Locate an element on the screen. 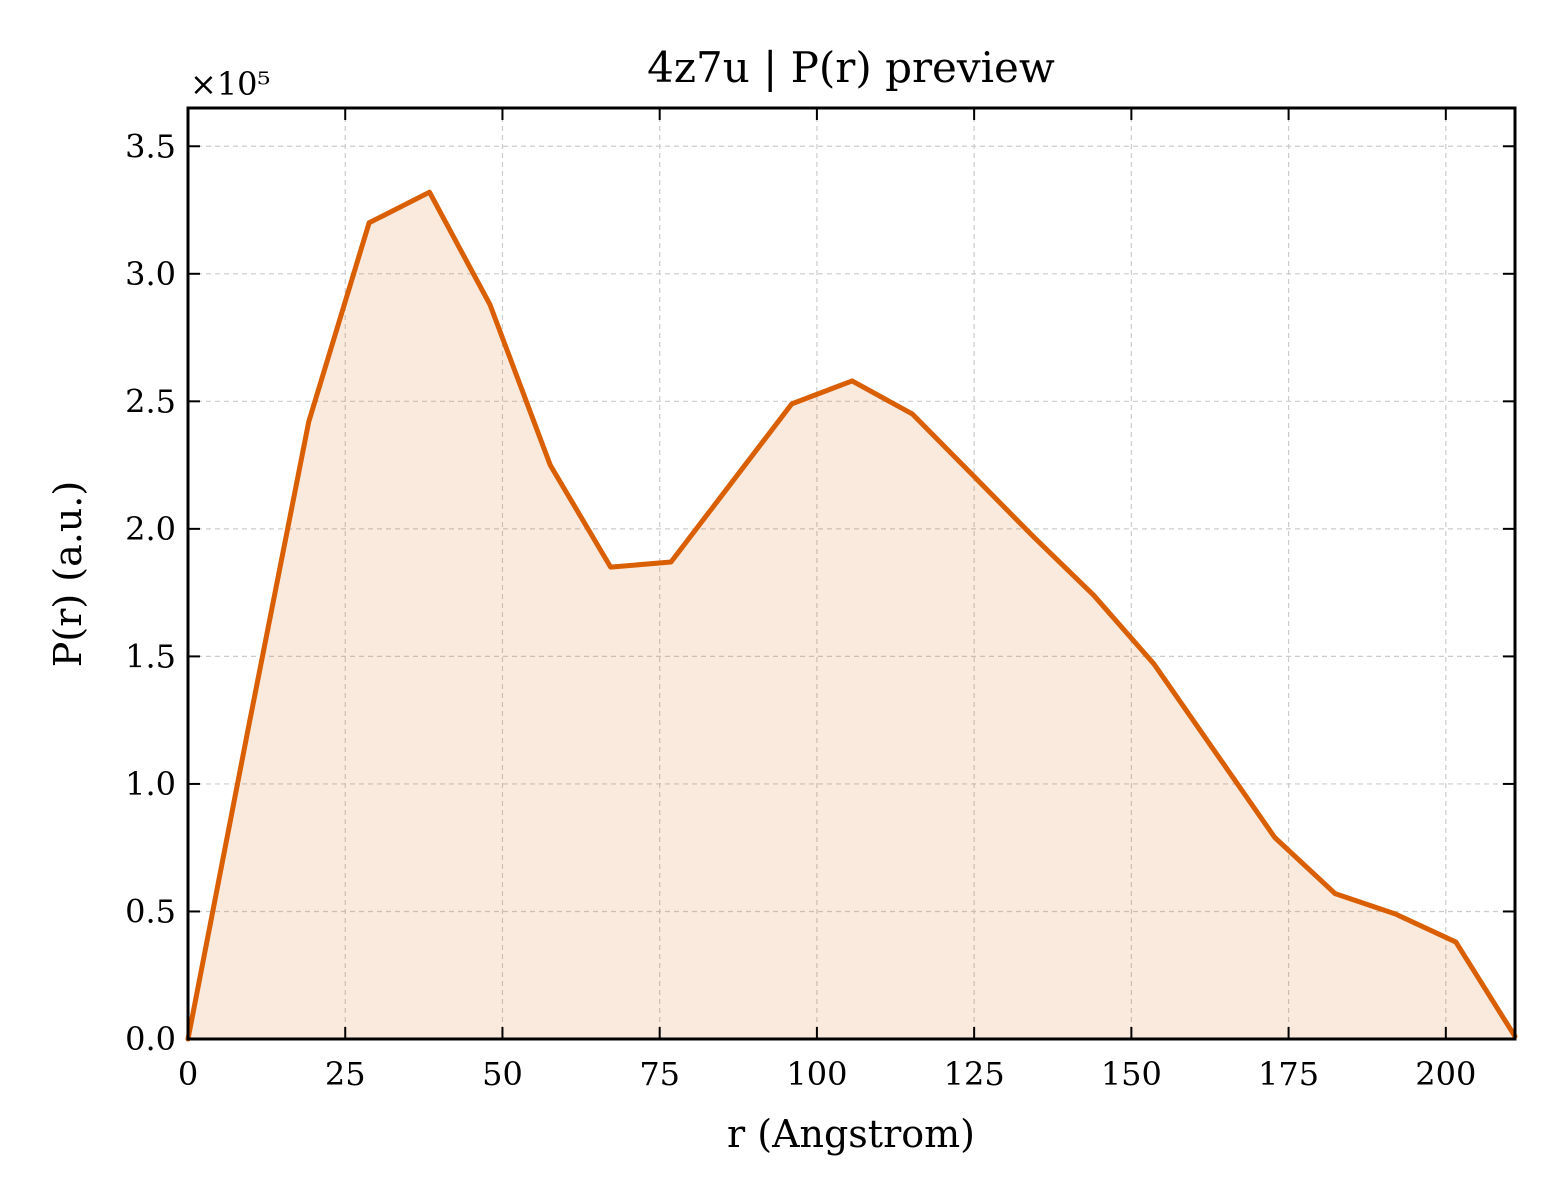 The height and width of the screenshot is (1200, 1560). y-tick-label: 2.0 is located at coordinates (150, 529).